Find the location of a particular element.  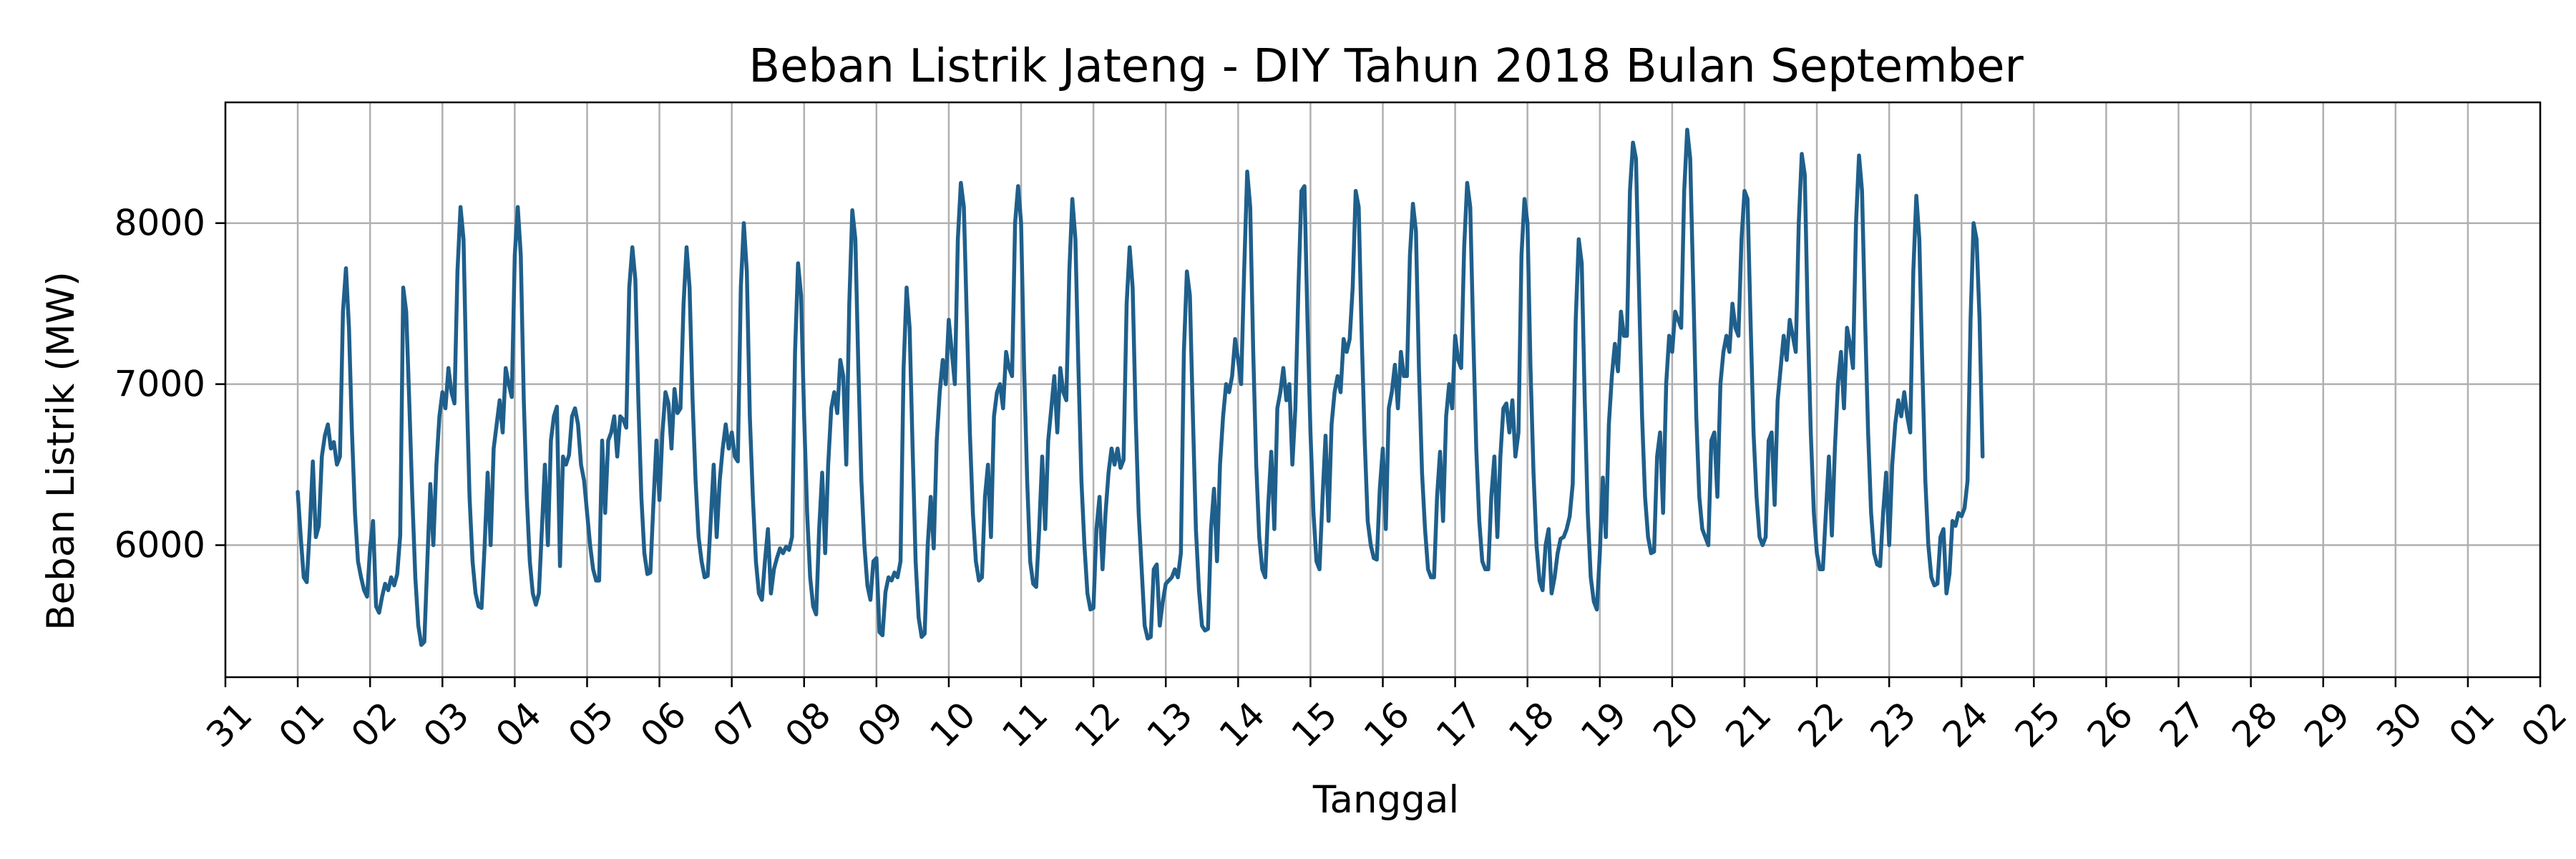

y-tick-label: 7000 is located at coordinates (159, 384).